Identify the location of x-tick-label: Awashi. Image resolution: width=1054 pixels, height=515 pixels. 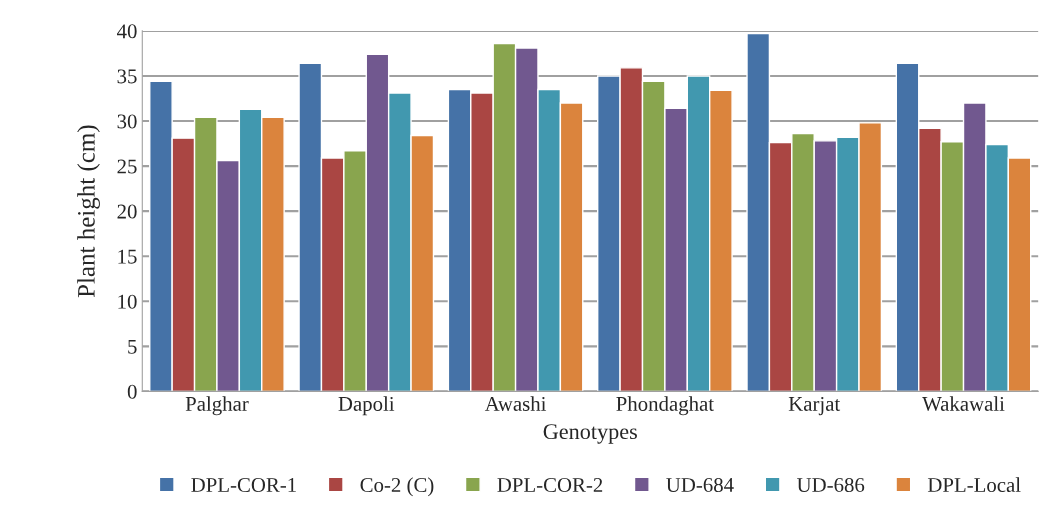
(515, 403).